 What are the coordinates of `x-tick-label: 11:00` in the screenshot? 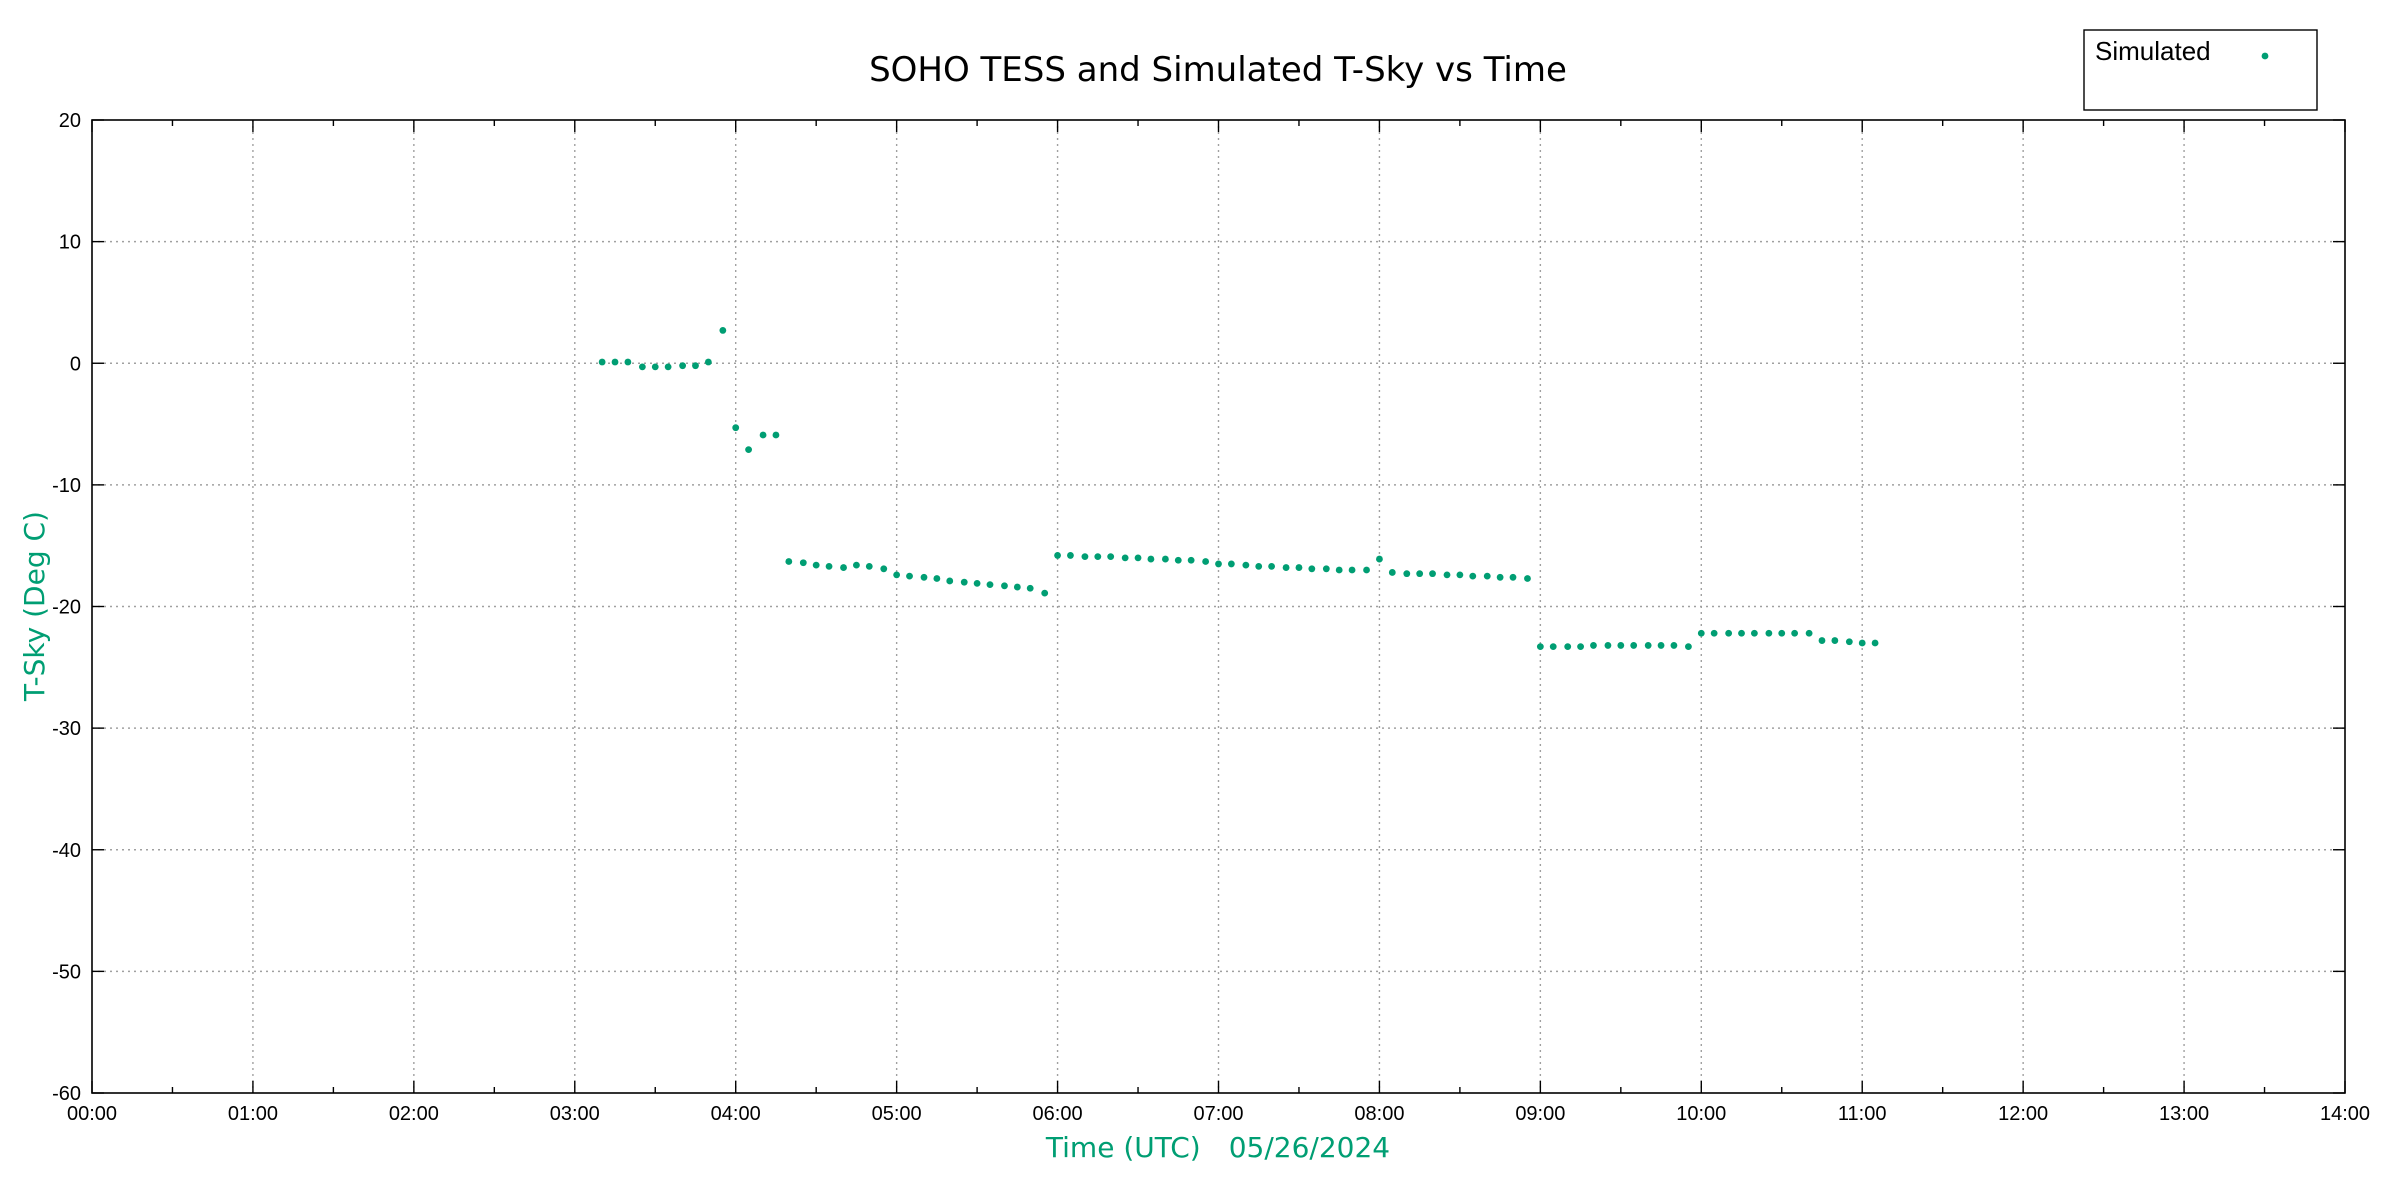 It's located at (1862, 1114).